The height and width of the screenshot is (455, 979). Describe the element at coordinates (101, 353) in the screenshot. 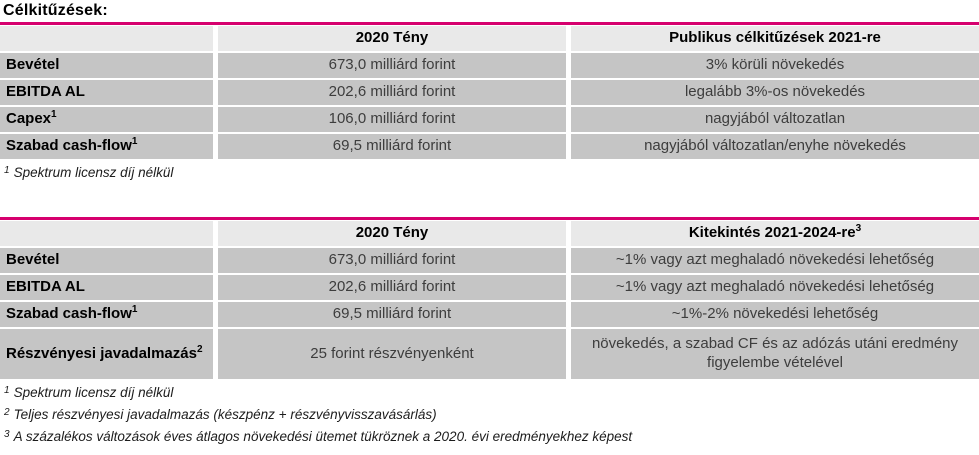

I see `row-label: Részvényesi javadalmazás` at that location.